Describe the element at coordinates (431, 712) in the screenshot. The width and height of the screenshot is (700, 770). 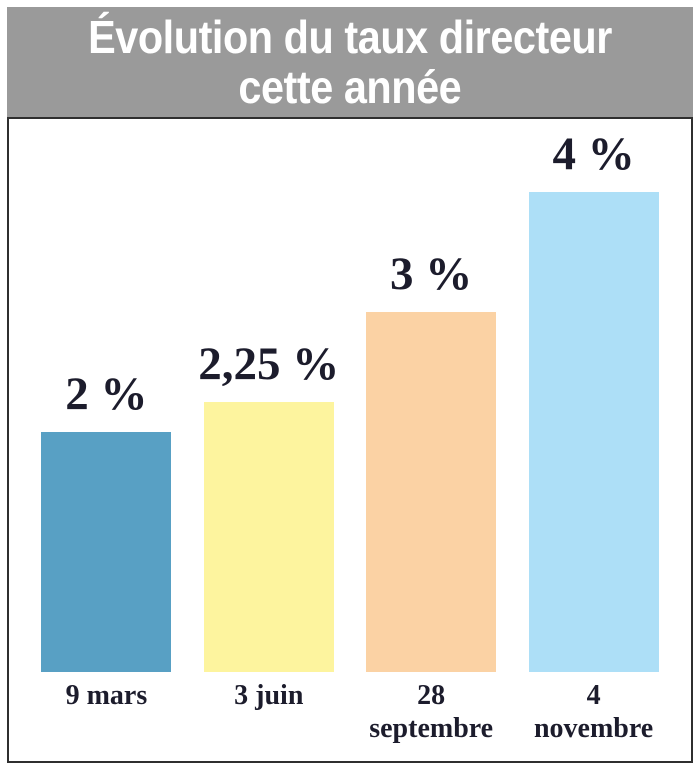
I see `bar-category-label: 28 septembre` at that location.